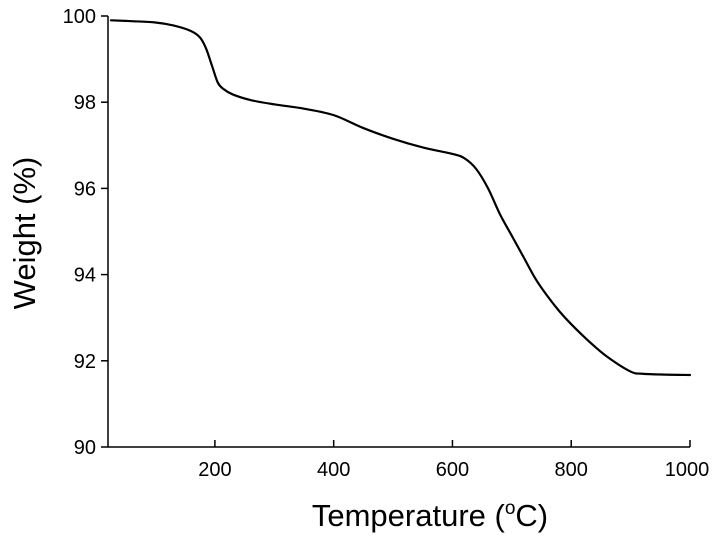 Image resolution: width=721 pixels, height=536 pixels. What do you see at coordinates (85, 189) in the screenshot?
I see `y-tick-label: 96` at bounding box center [85, 189].